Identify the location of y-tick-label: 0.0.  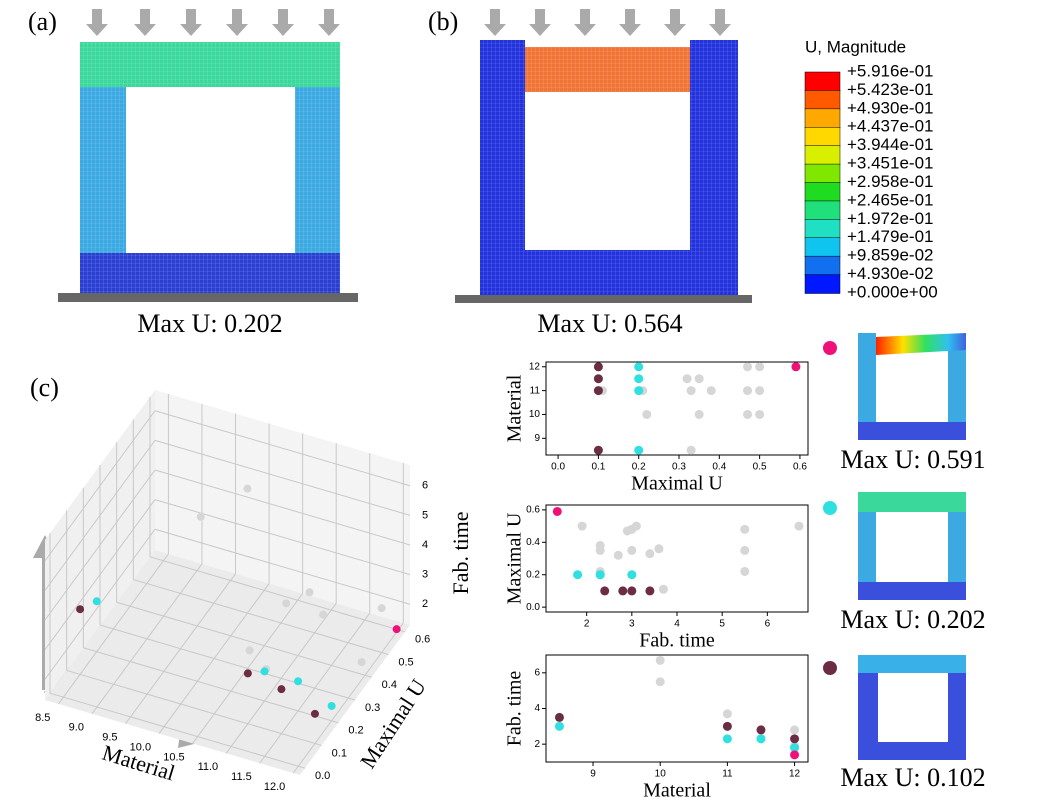
(322, 776).